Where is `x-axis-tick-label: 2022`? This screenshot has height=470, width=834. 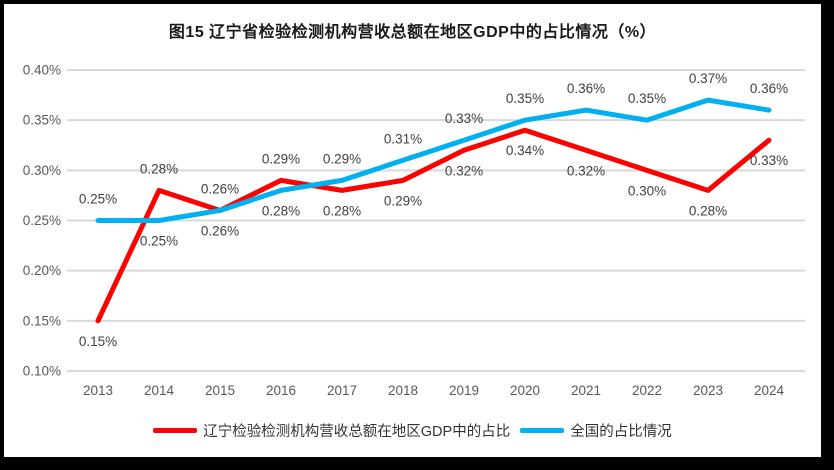
x-axis-tick-label: 2022 is located at coordinates (647, 390).